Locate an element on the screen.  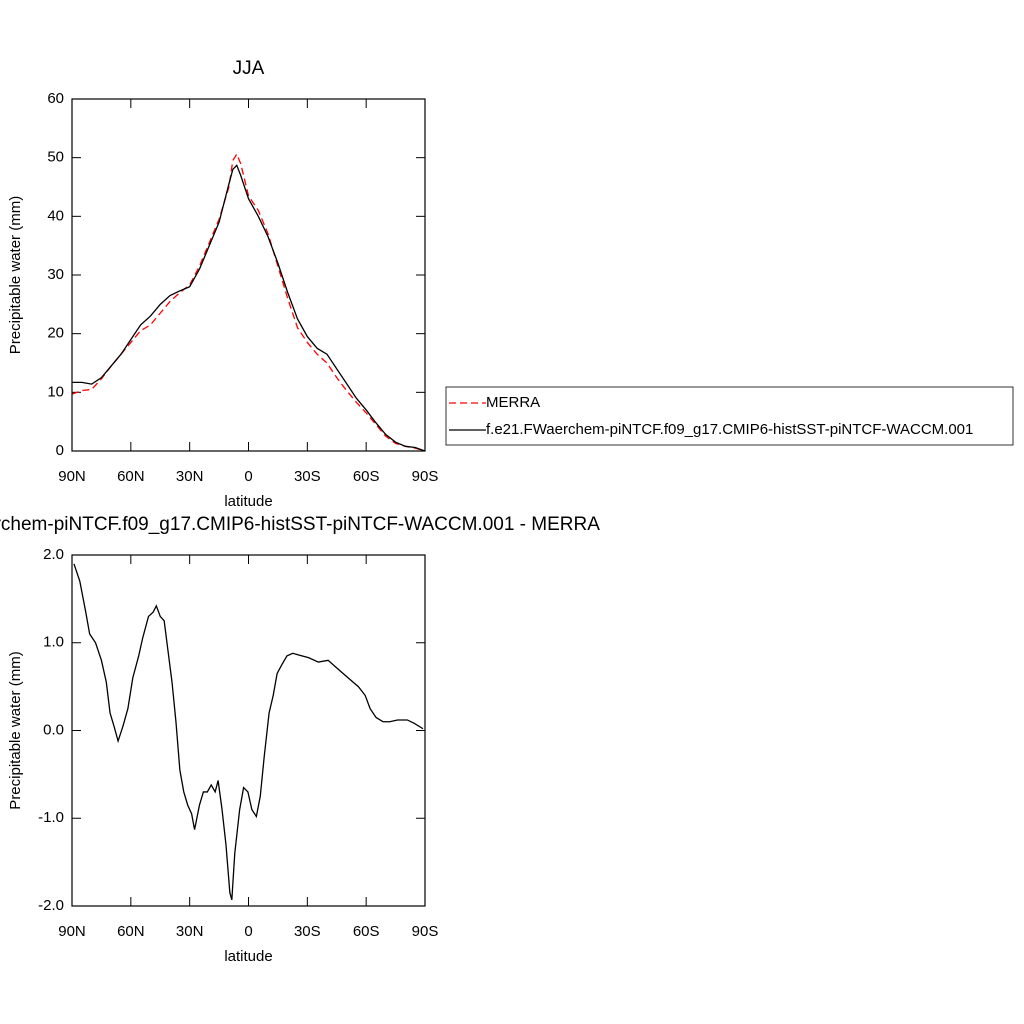
y-tick-label: -2.0 is located at coordinates (51, 905).